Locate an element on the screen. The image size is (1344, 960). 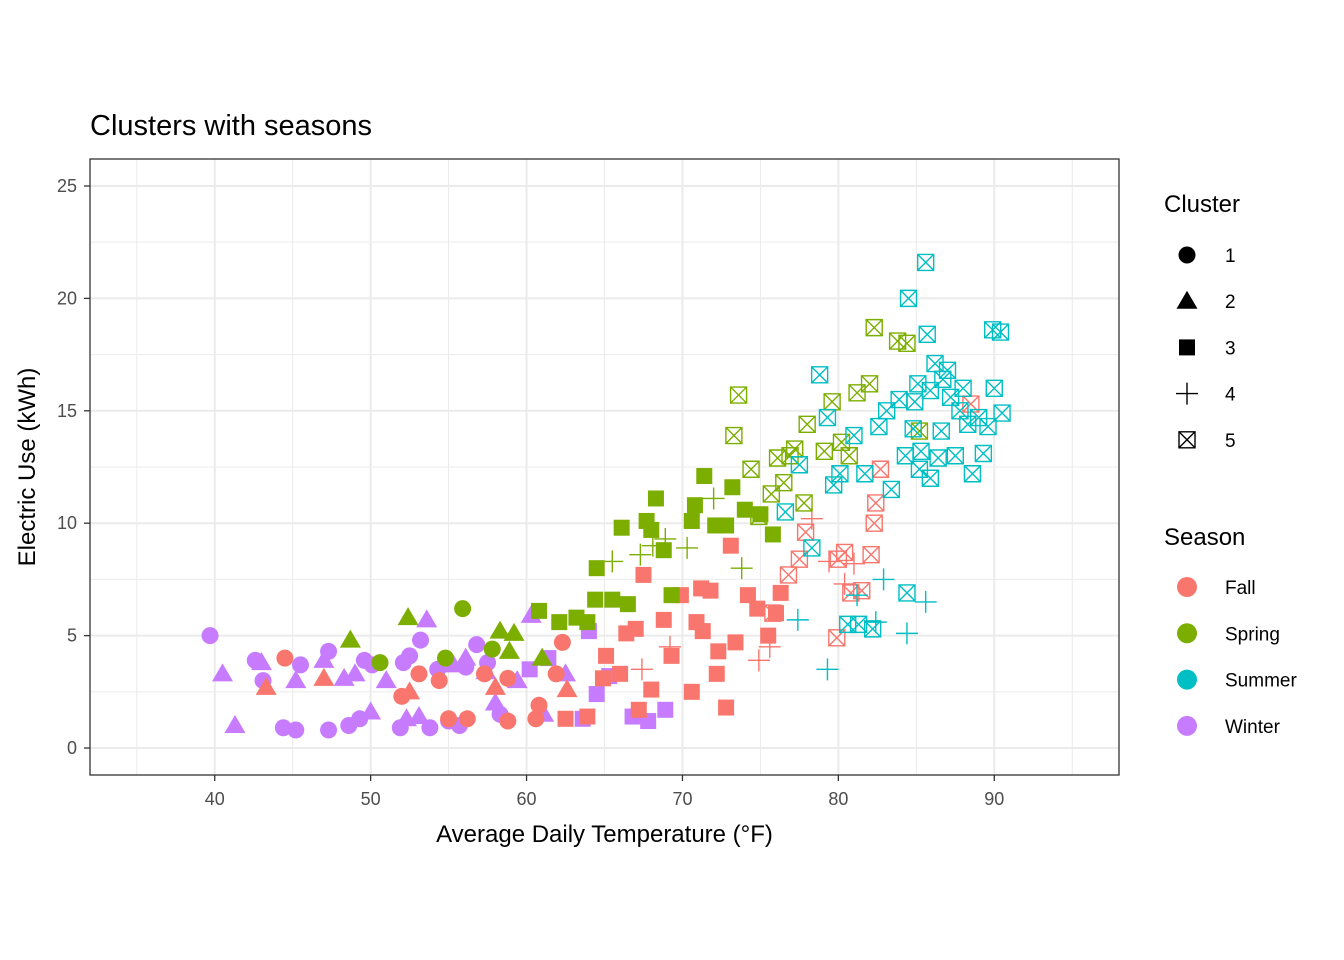
x-axis: 40 50 60 70 80 90 is located at coordinates (604, 792).